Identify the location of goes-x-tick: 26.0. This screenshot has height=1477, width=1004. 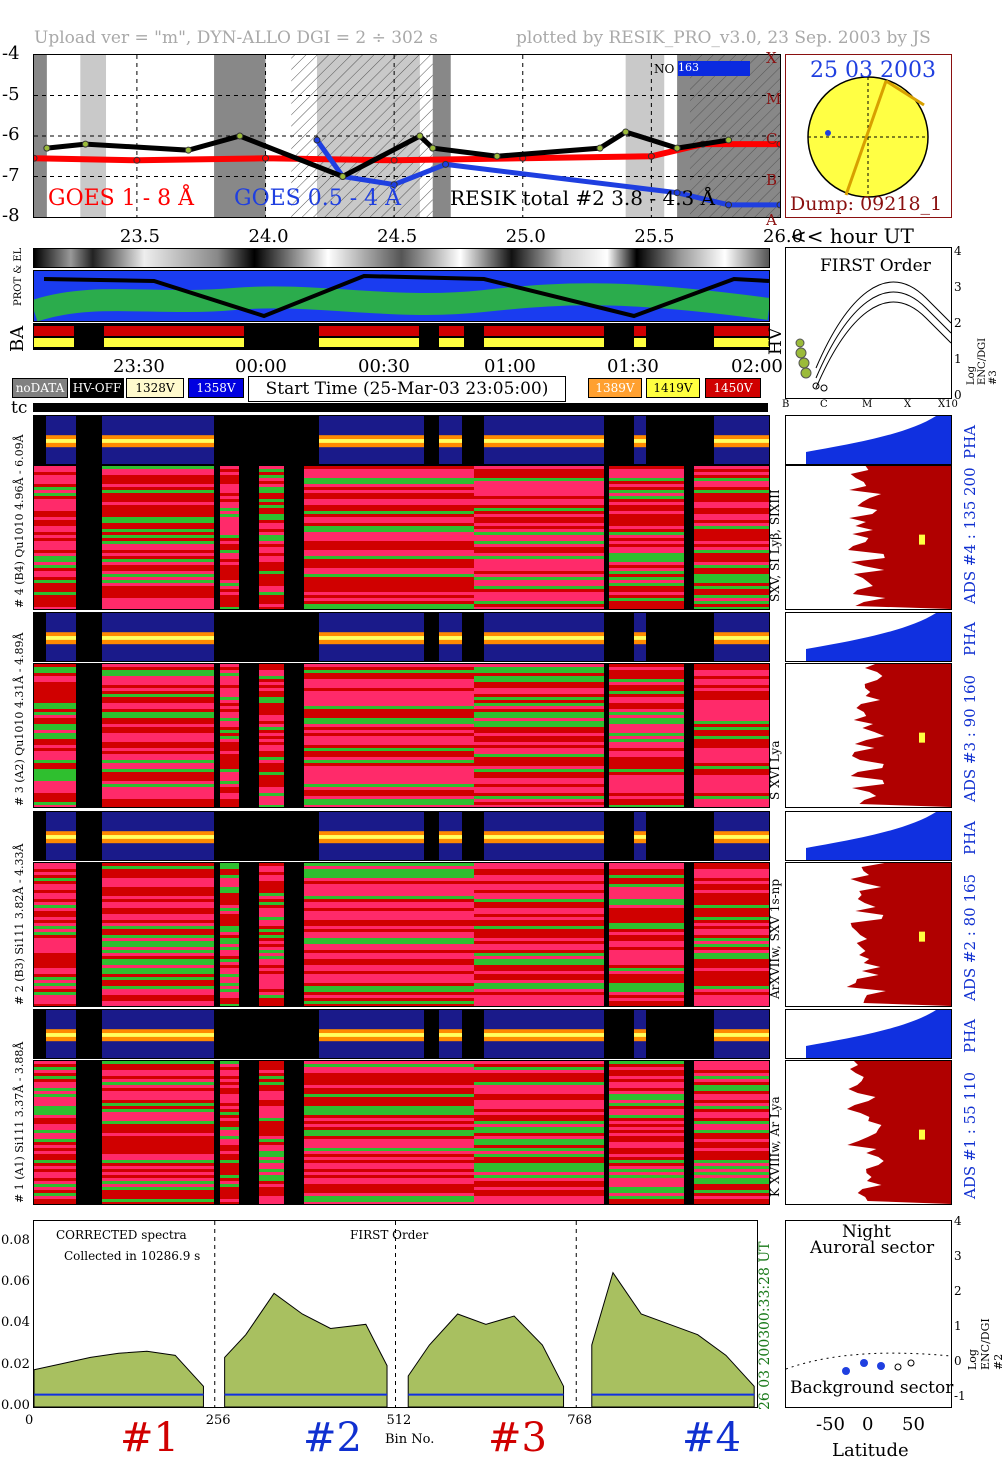
(783, 236).